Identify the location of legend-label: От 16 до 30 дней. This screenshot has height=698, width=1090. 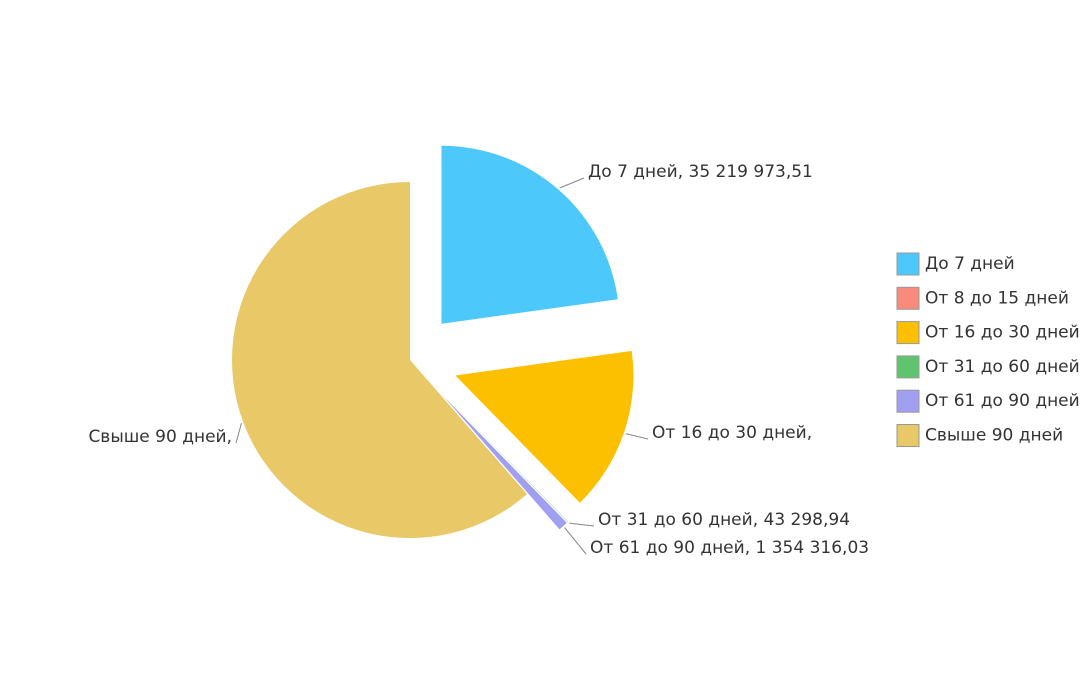
(1002, 333).